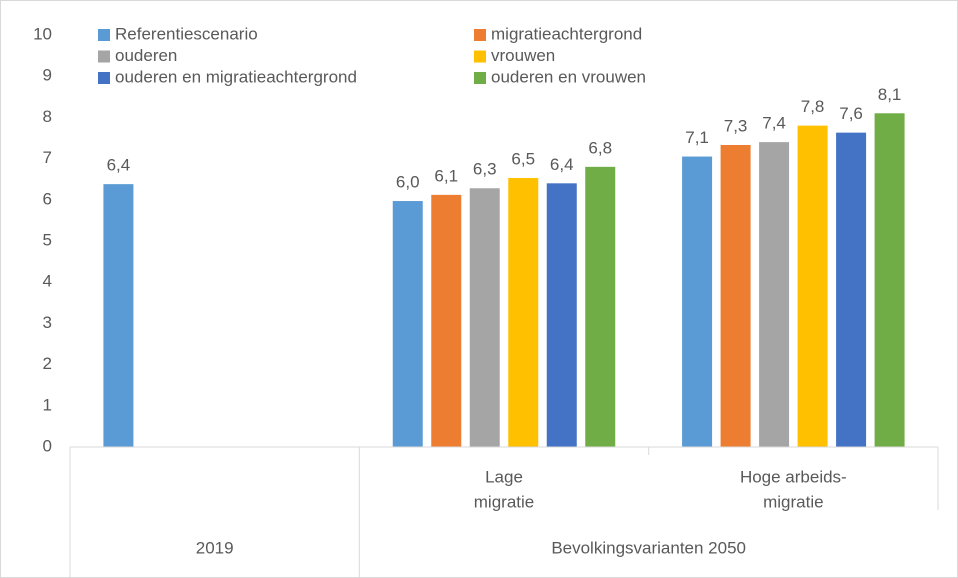 This screenshot has height=578, width=958. Describe the element at coordinates (523, 55) in the screenshot. I see `legend-label: vrouwen` at that location.